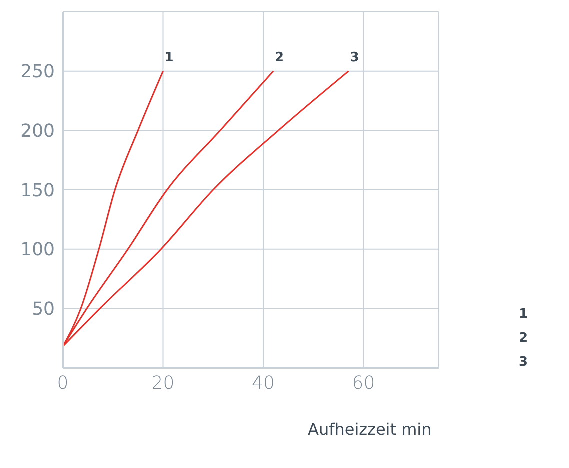 Image resolution: width=569 pixels, height=468 pixels. What do you see at coordinates (523, 362) in the screenshot?
I see `text: 3` at bounding box center [523, 362].